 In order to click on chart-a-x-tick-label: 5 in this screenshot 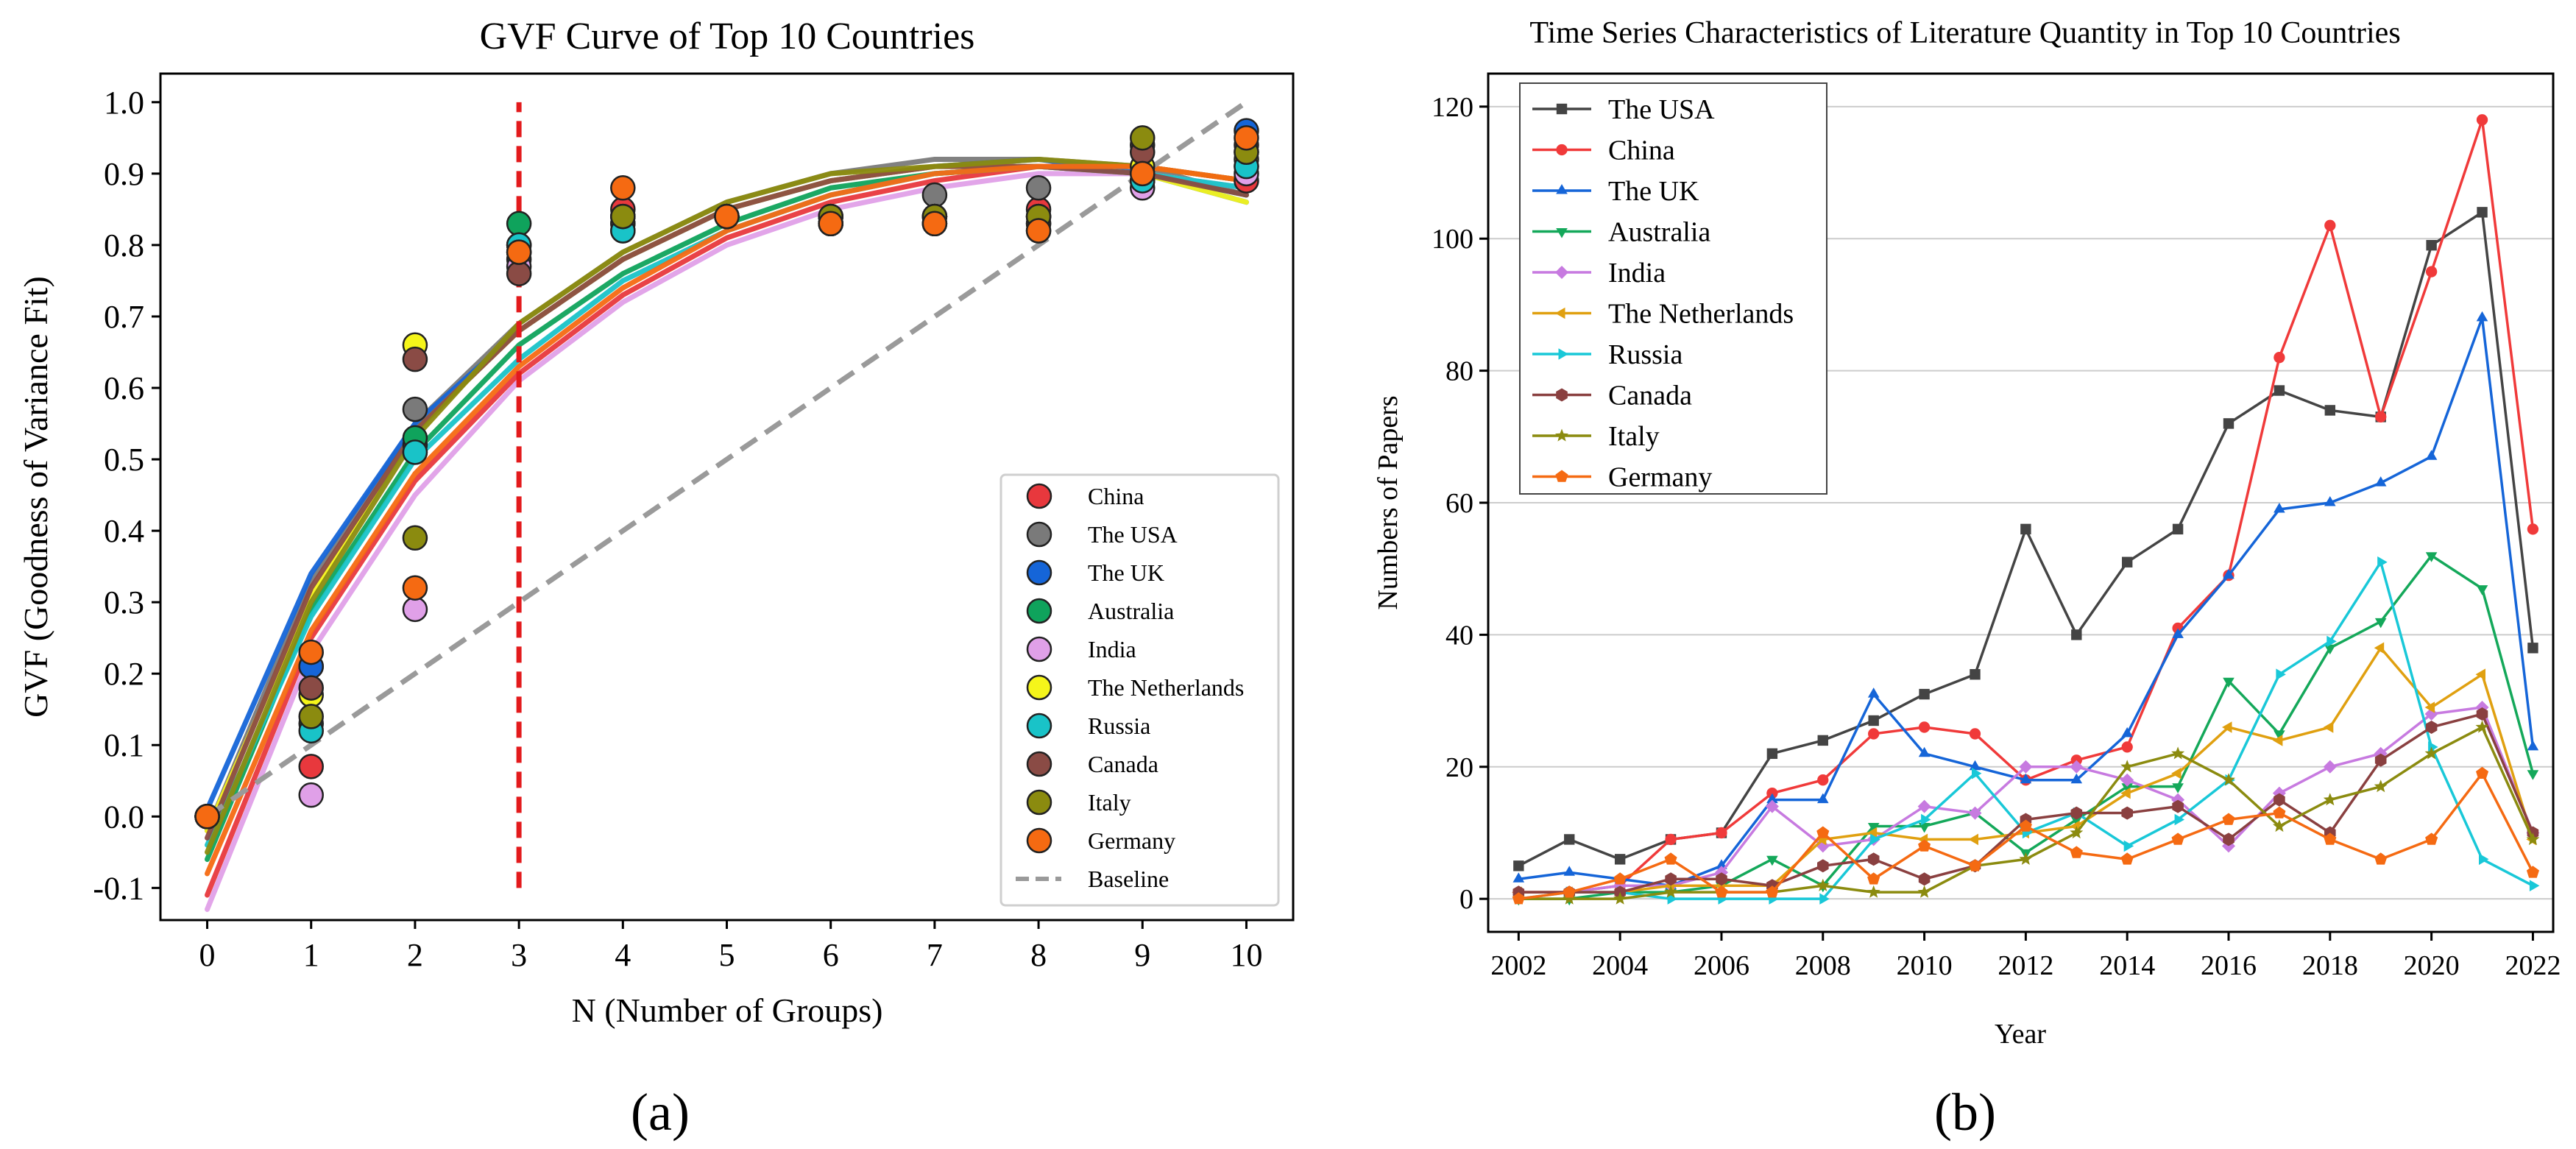, I will do `click(727, 955)`.